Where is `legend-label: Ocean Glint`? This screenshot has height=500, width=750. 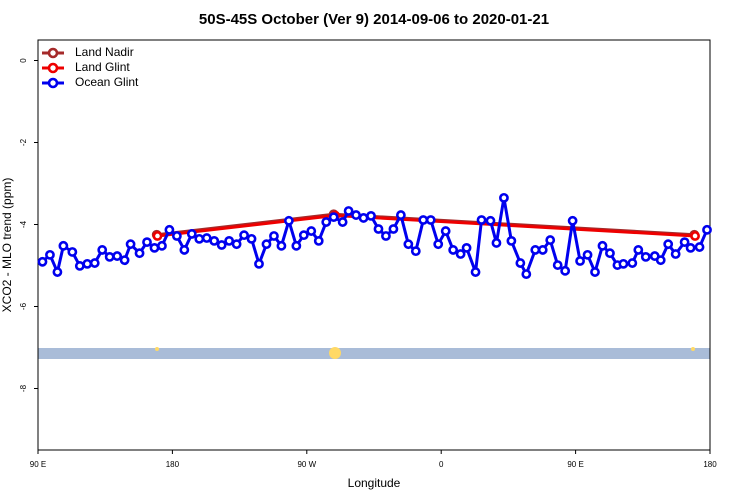
legend-label: Ocean Glint is located at coordinates (107, 82).